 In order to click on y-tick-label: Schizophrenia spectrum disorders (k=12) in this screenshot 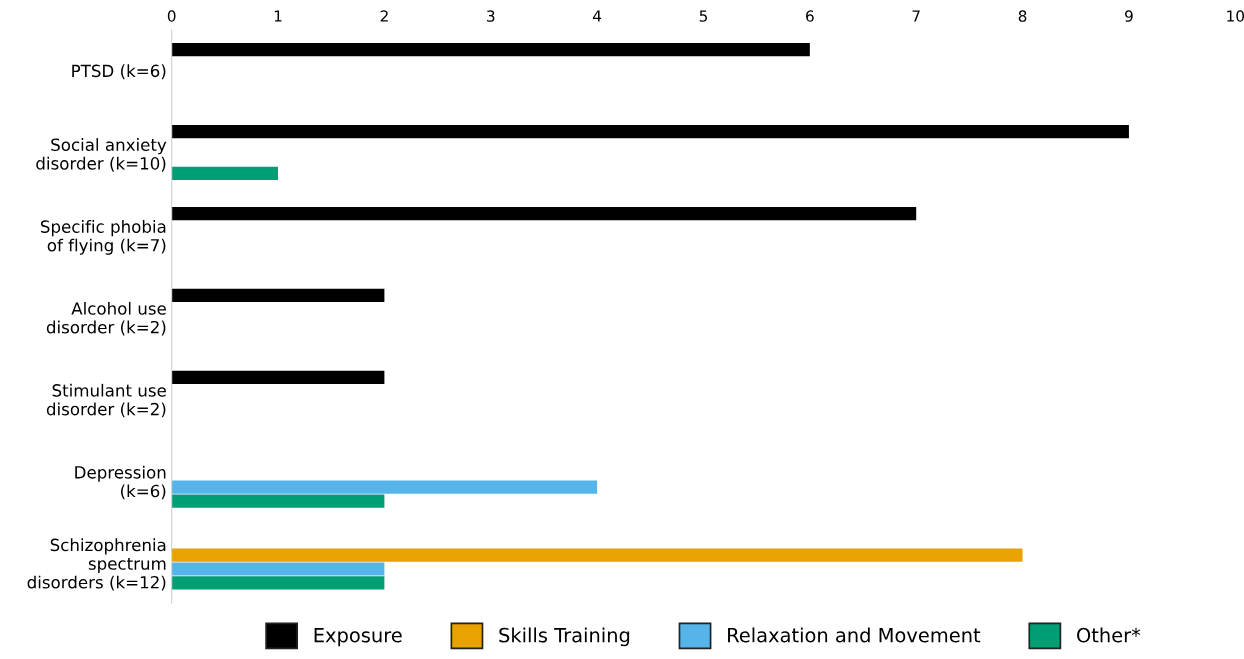, I will do `click(96, 564)`.